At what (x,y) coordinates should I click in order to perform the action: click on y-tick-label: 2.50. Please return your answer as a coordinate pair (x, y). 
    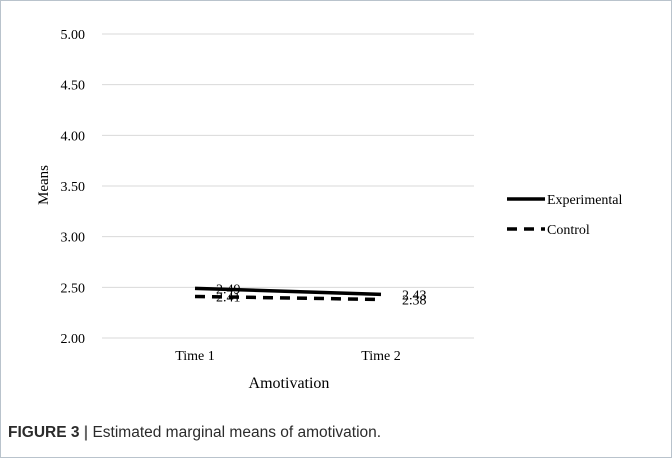
    Looking at the image, I should click on (73, 288).